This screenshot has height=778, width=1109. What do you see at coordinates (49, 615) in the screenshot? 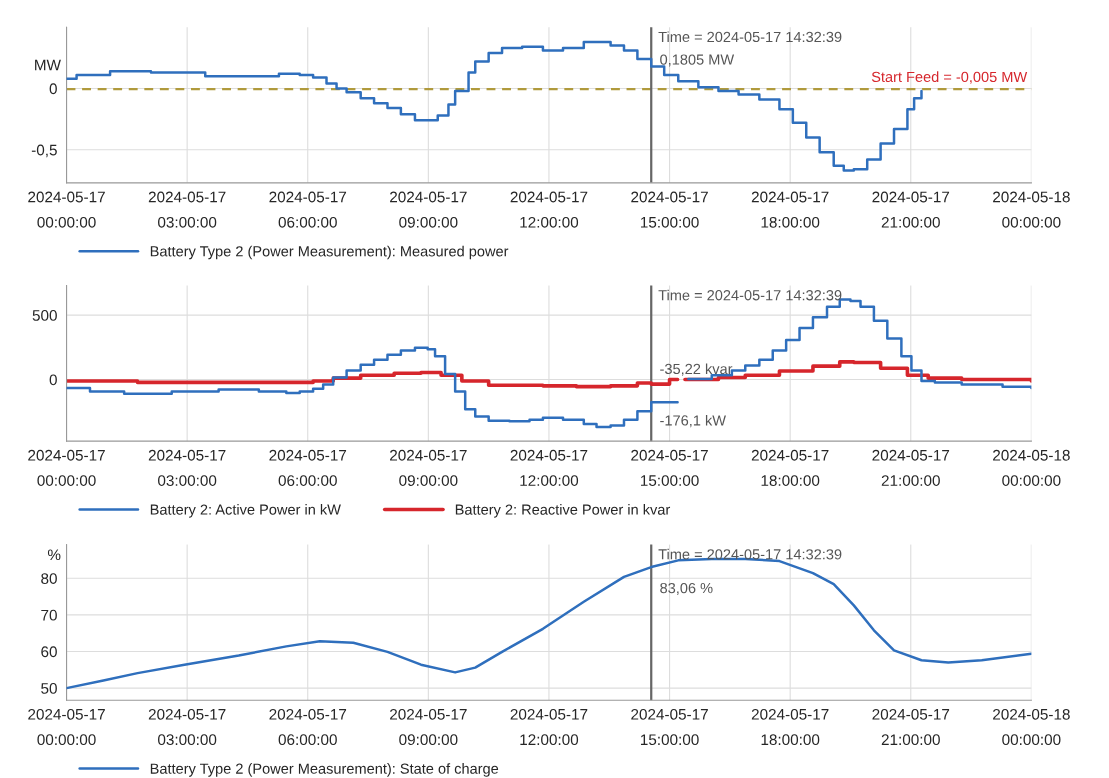
I see `y-tick-label: 70` at bounding box center [49, 615].